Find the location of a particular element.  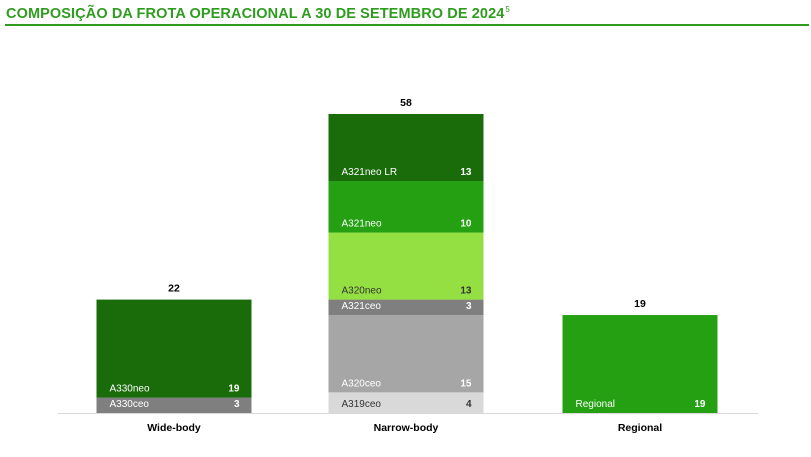

segment-label-a321neo-lr: A321neo LR is located at coordinates (370, 172).